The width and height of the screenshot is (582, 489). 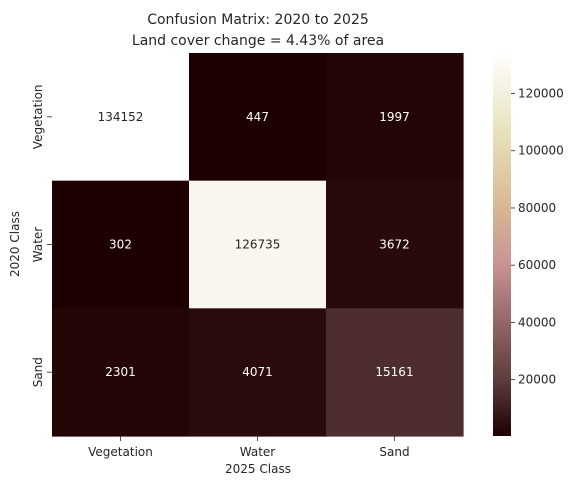 What do you see at coordinates (38, 372) in the screenshot?
I see `y-tick-label: Sand` at bounding box center [38, 372].